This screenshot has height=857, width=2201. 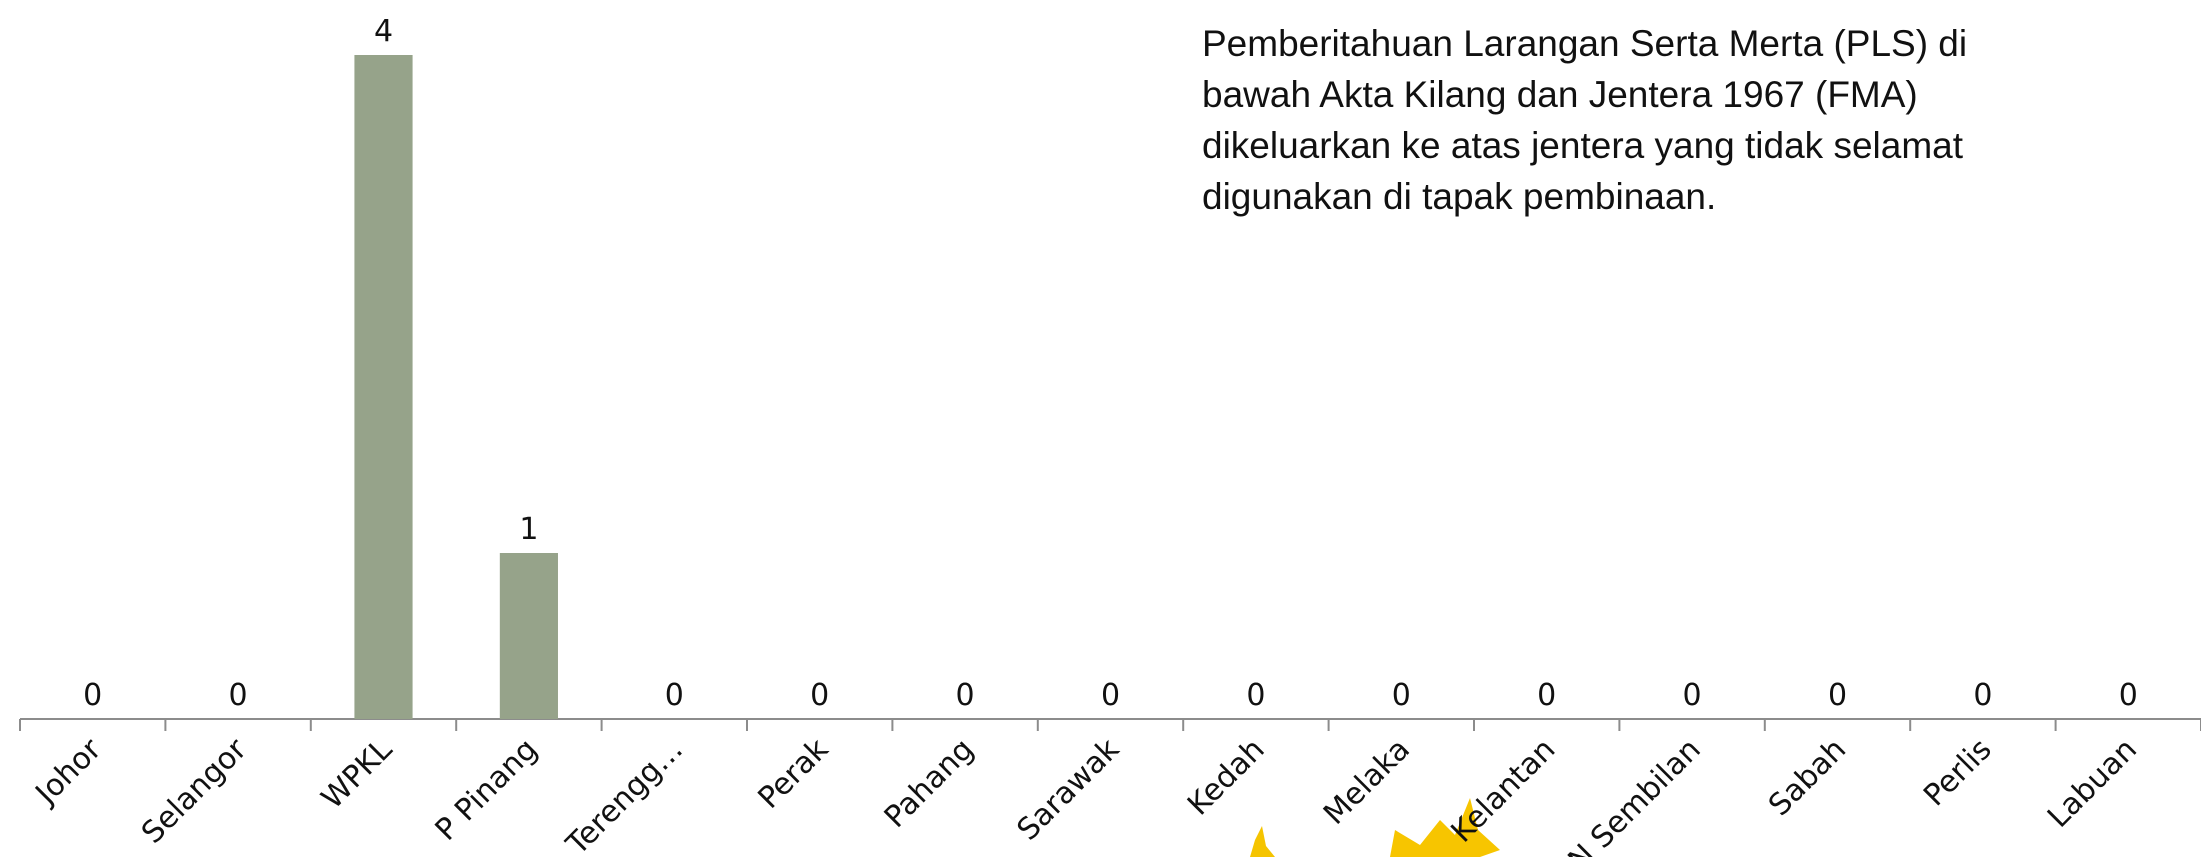 I want to click on x-tick-label: Labuan, so click(x=2092, y=783).